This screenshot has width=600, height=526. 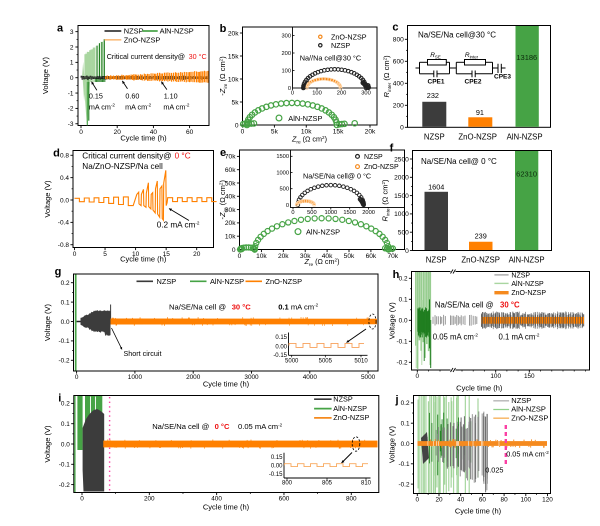 What do you see at coordinates (64, 178) in the screenshot?
I see `svg-text: 0.4` at bounding box center [64, 178].